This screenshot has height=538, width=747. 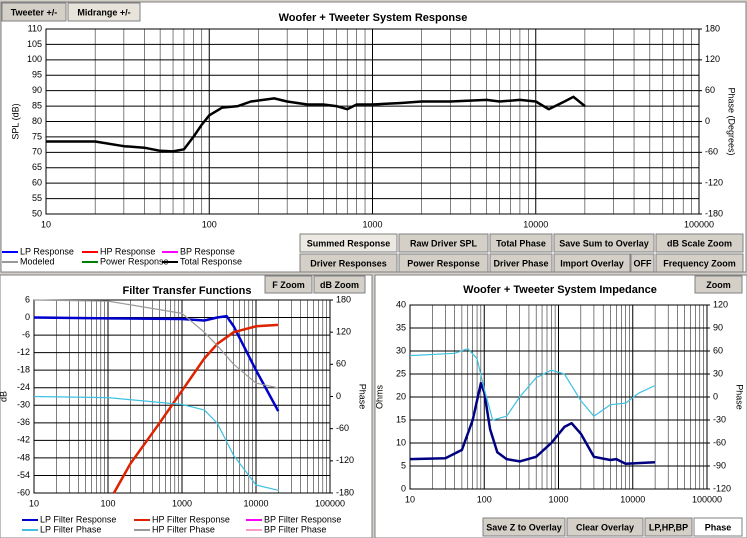 I want to click on chart-title: Filter Transfer Functions, so click(x=187, y=291).